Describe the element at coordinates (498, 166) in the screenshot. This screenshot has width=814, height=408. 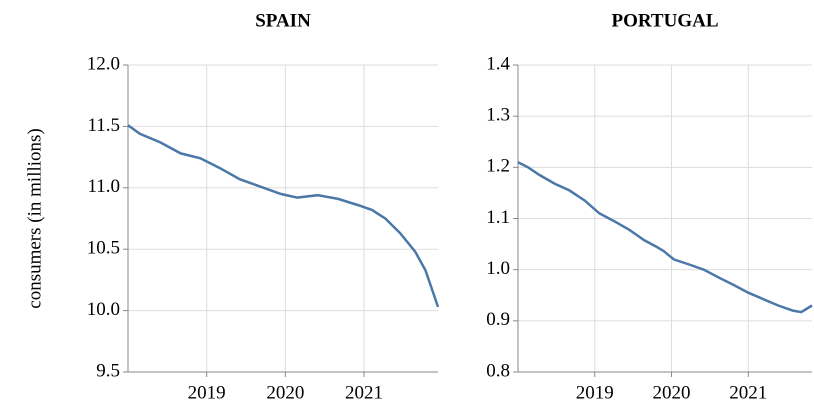
I see `y-tick-label: 1.2` at that location.